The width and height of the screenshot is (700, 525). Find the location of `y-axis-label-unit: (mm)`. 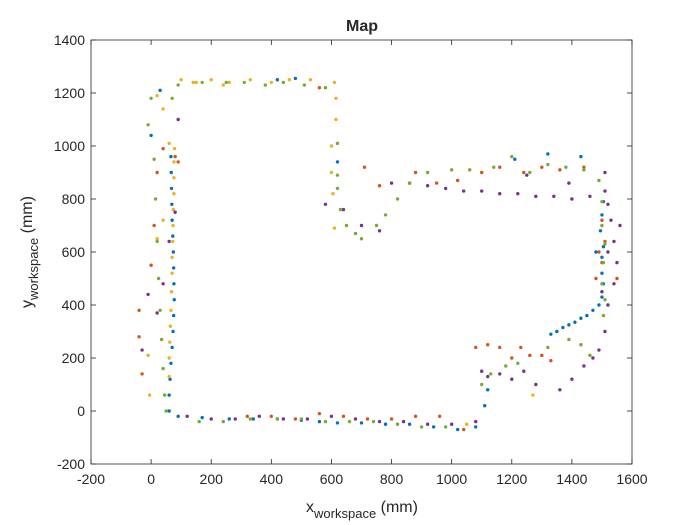

y-axis-label-unit: (mm) is located at coordinates (27, 217).